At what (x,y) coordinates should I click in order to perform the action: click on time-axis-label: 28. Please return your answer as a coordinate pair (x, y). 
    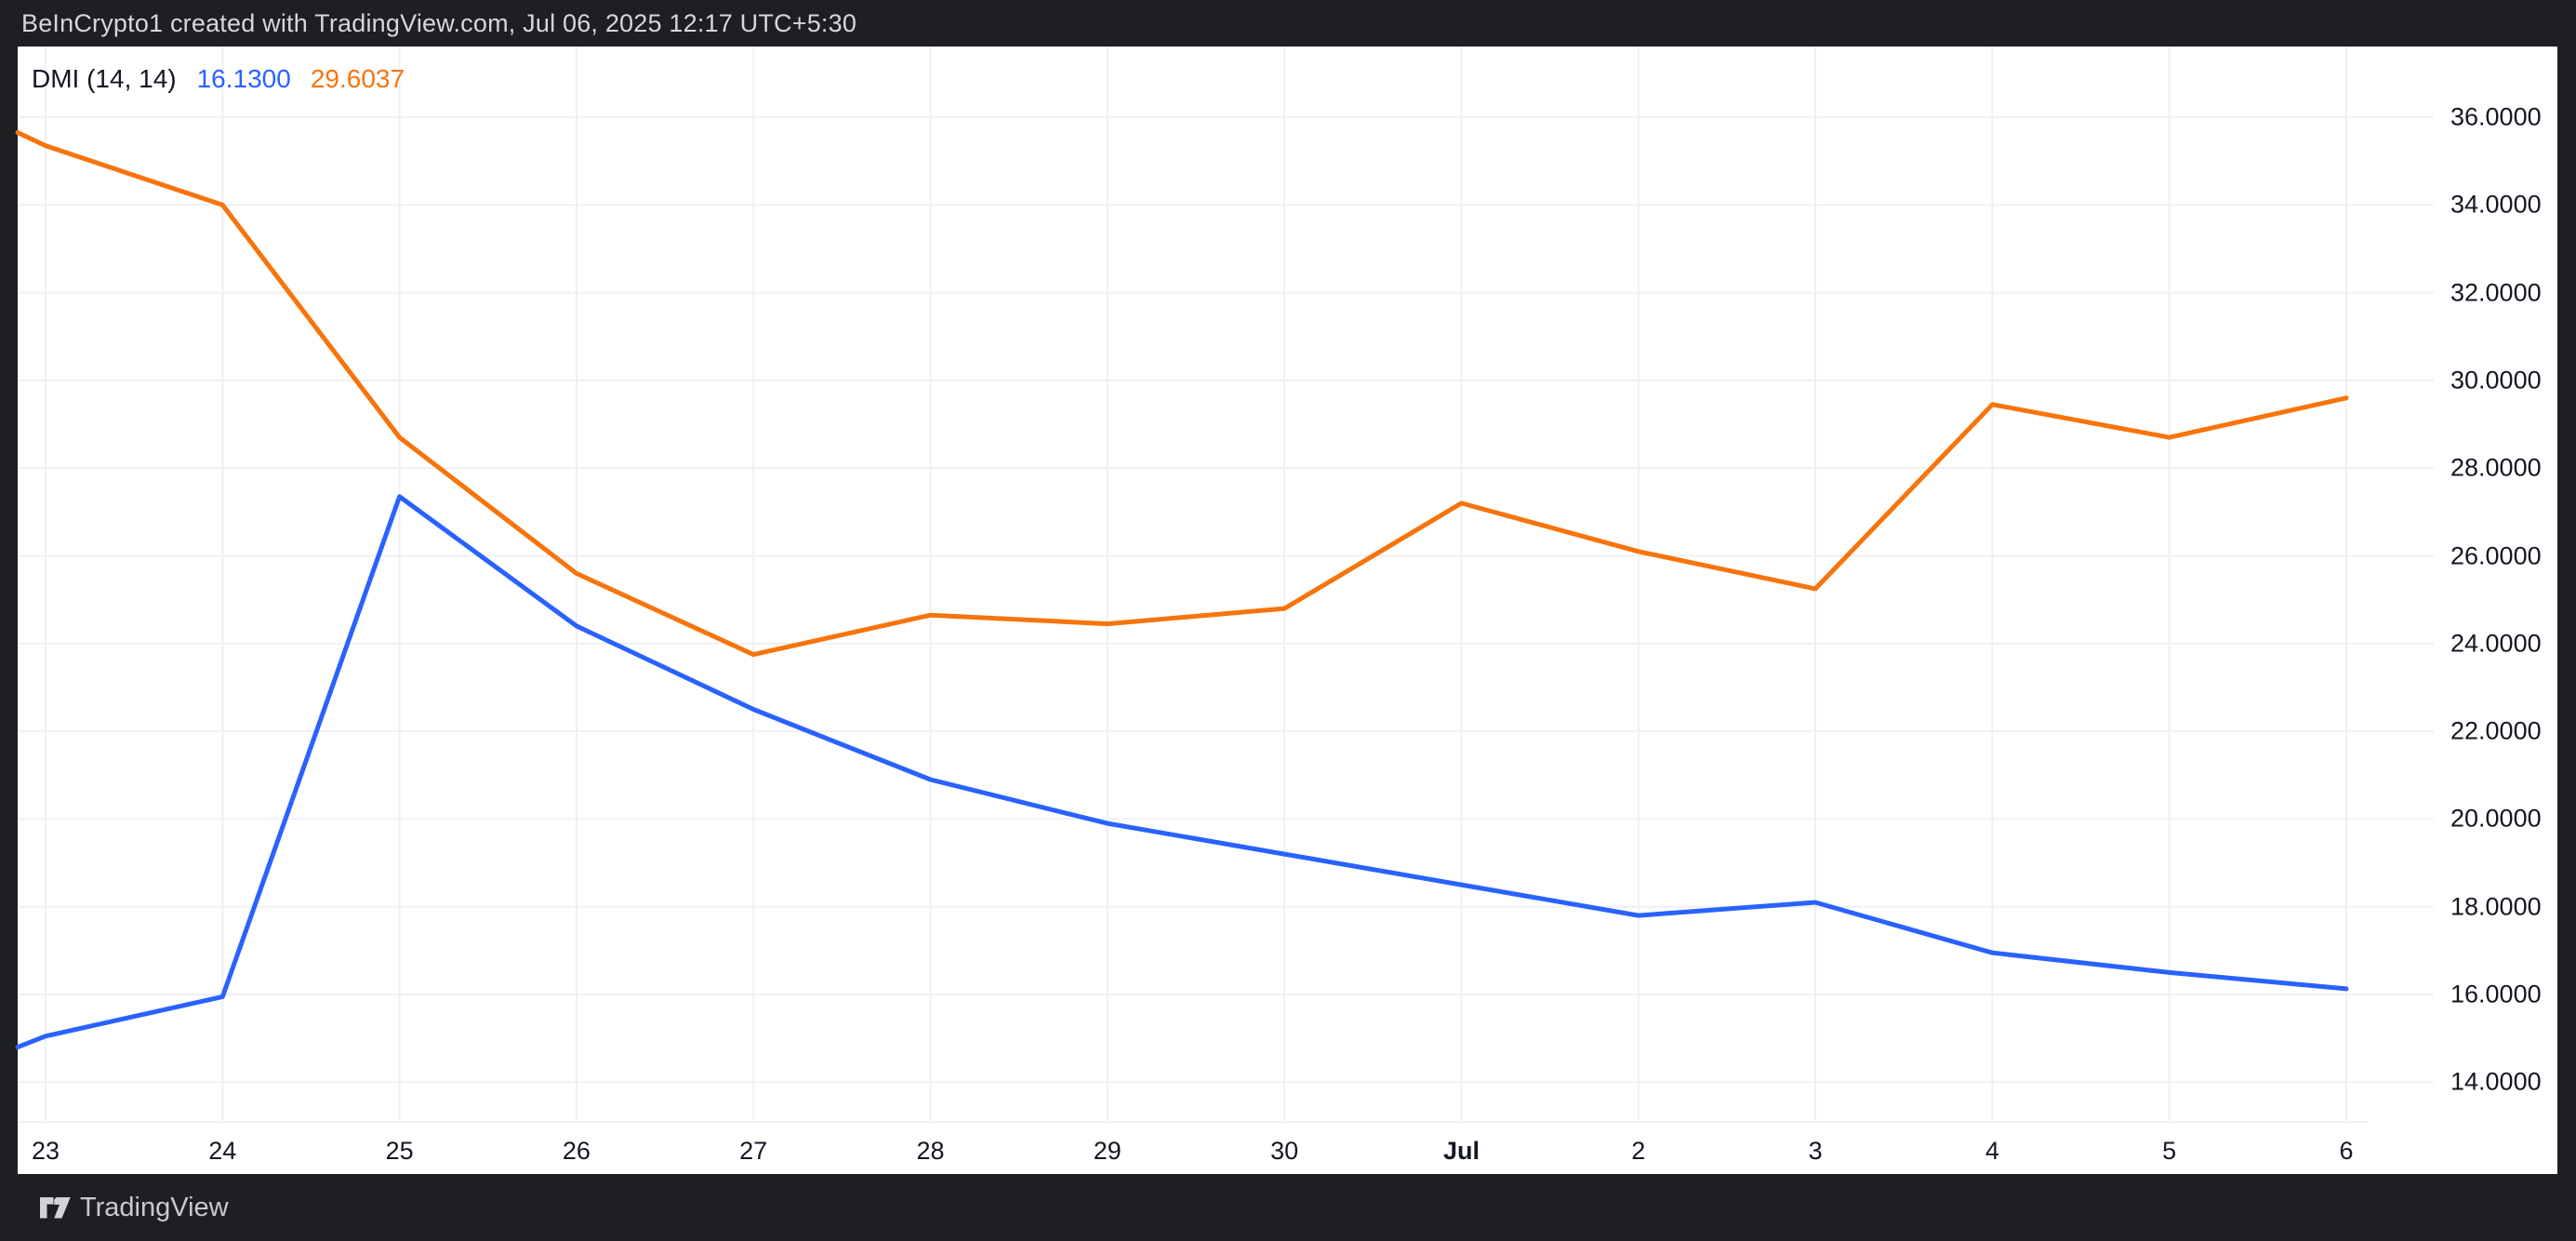
    Looking at the image, I should click on (930, 1151).